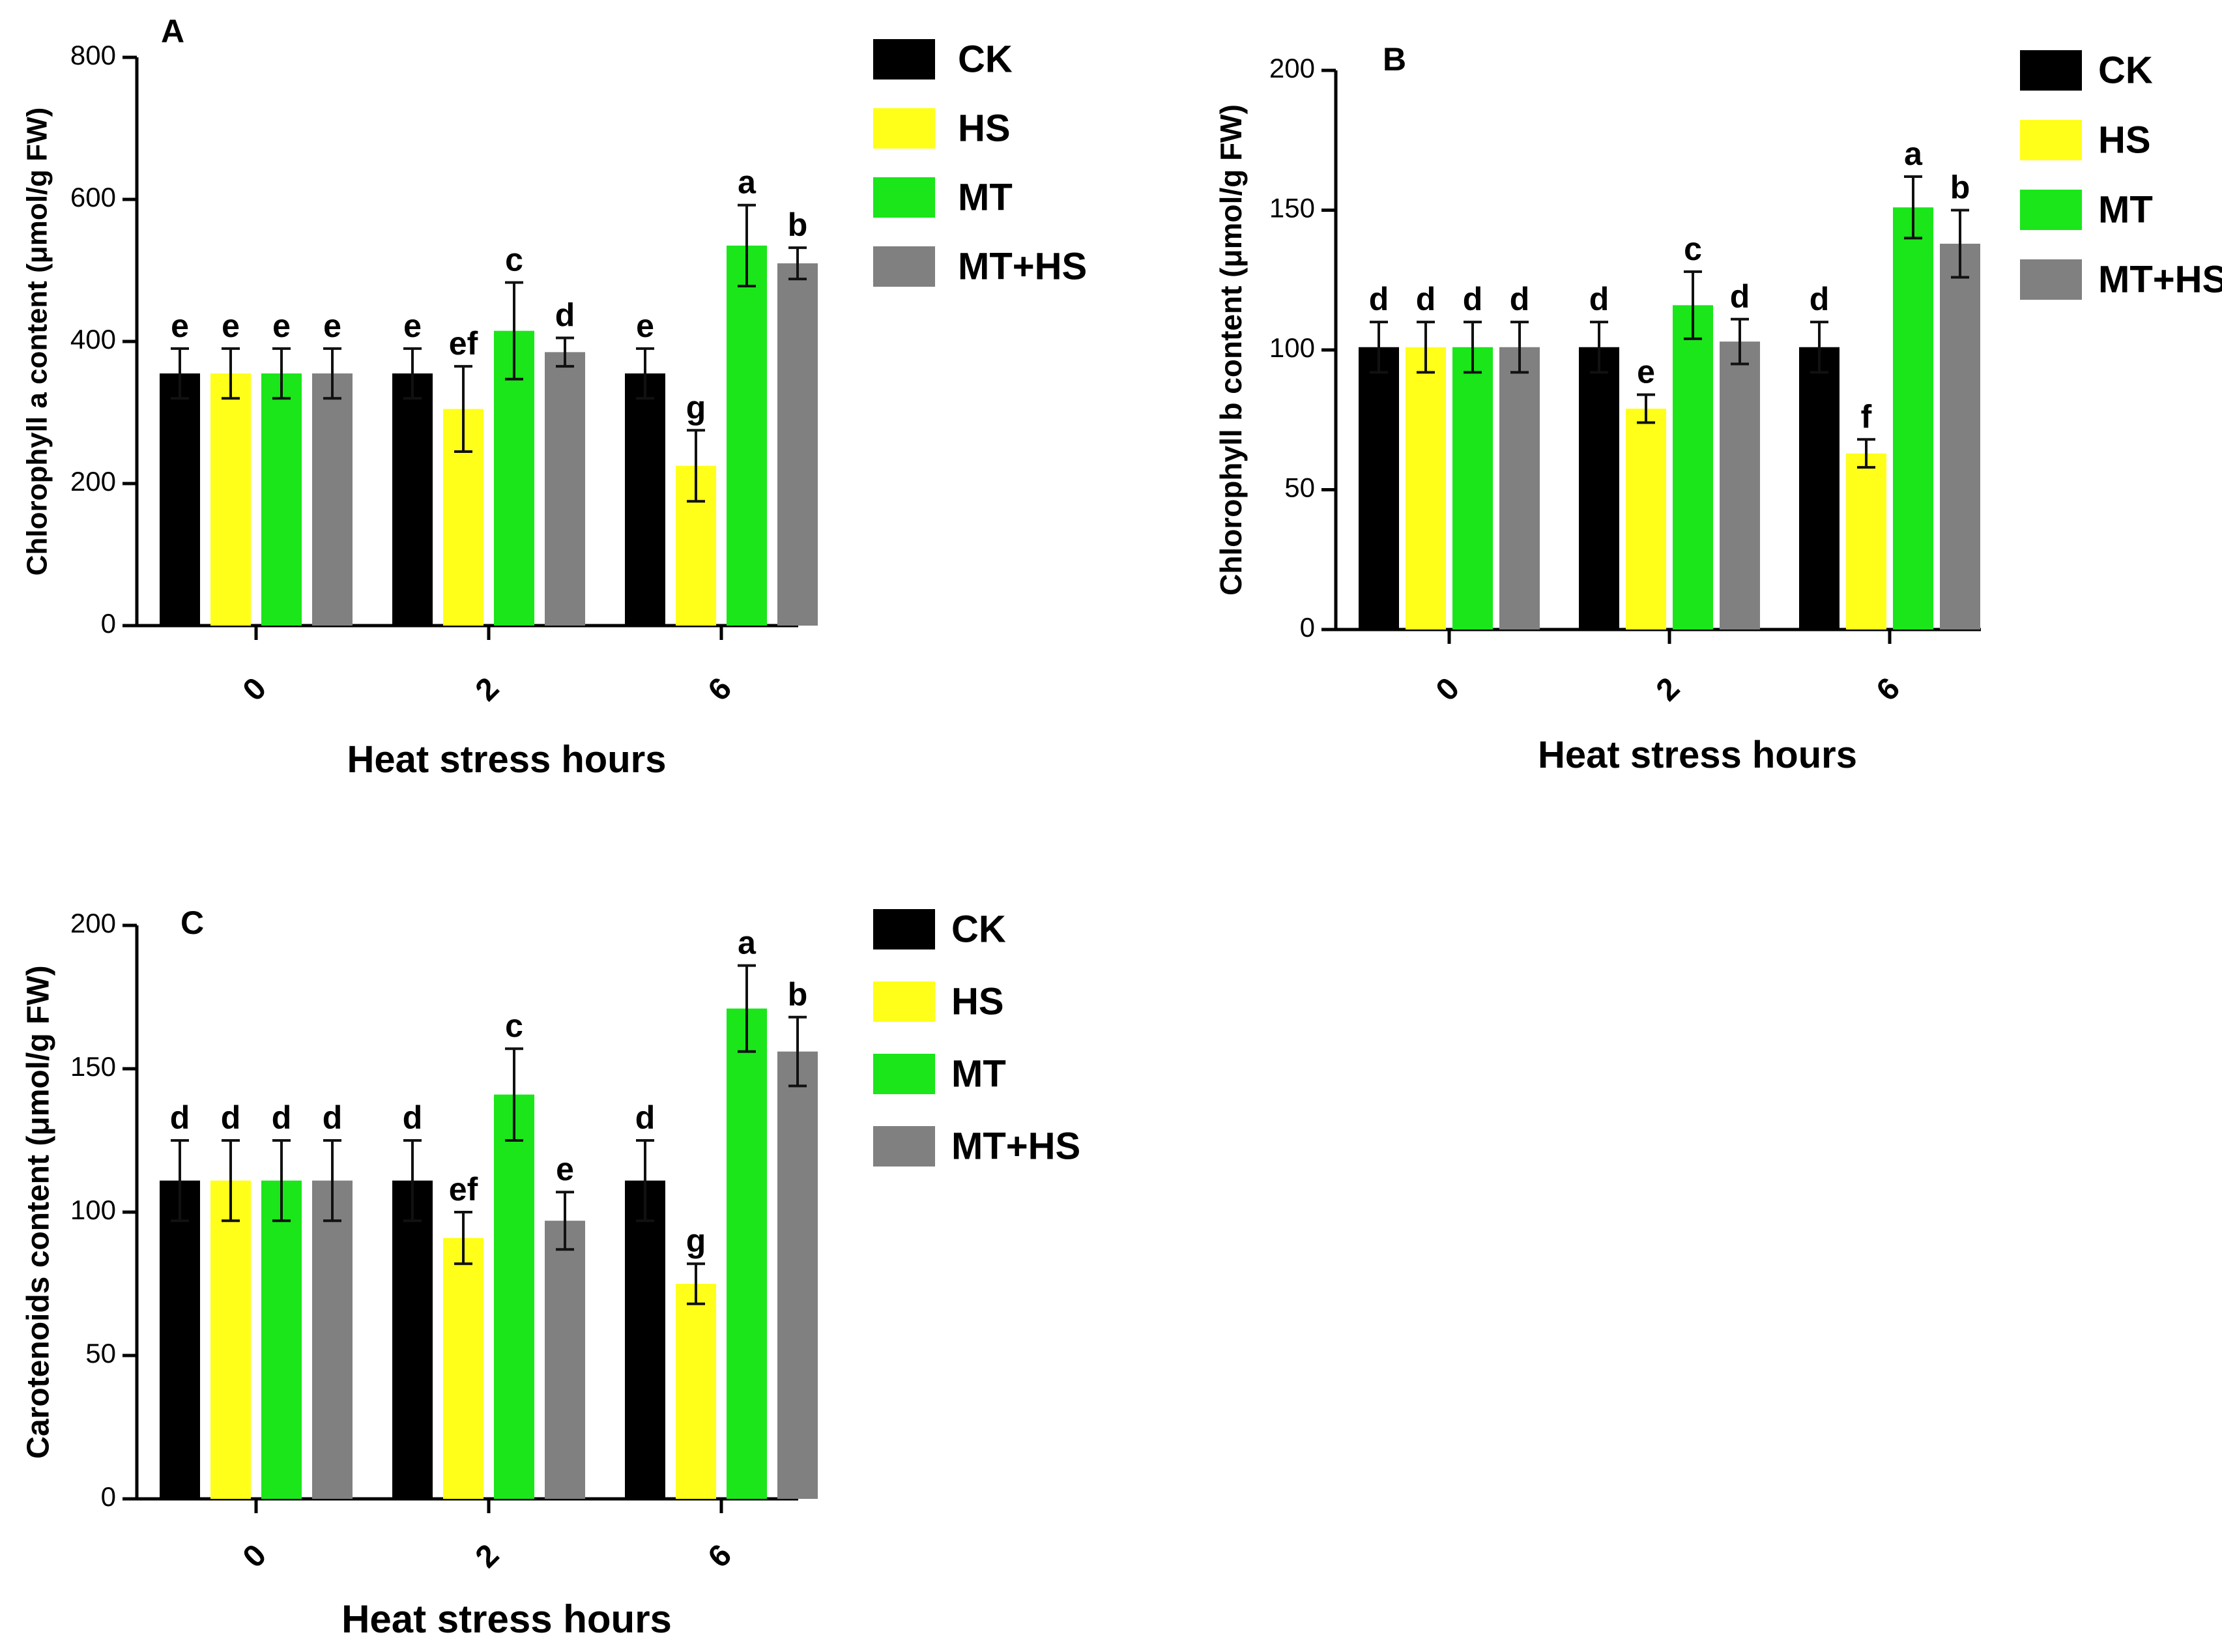 The image size is (2222, 1652). I want to click on y-tick-label: 150, so click(1292, 208).